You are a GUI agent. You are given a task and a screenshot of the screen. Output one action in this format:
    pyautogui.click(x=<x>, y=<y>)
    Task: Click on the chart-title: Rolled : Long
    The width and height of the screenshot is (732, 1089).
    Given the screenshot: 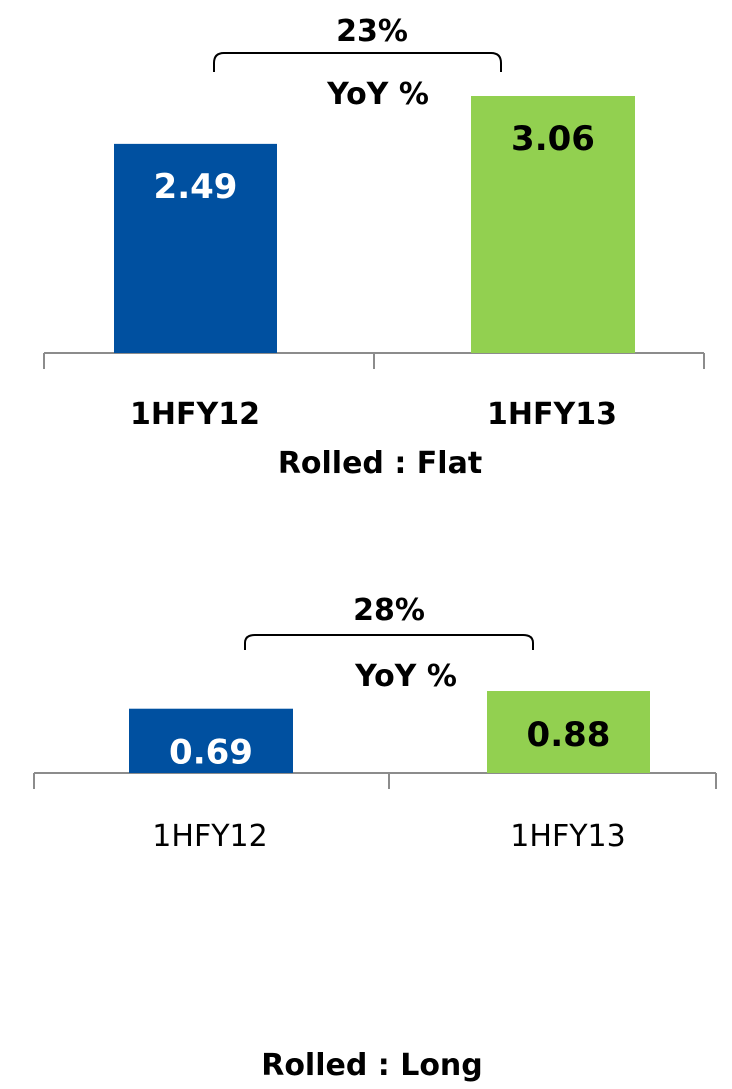 What is the action you would take?
    pyautogui.click(x=372, y=1065)
    